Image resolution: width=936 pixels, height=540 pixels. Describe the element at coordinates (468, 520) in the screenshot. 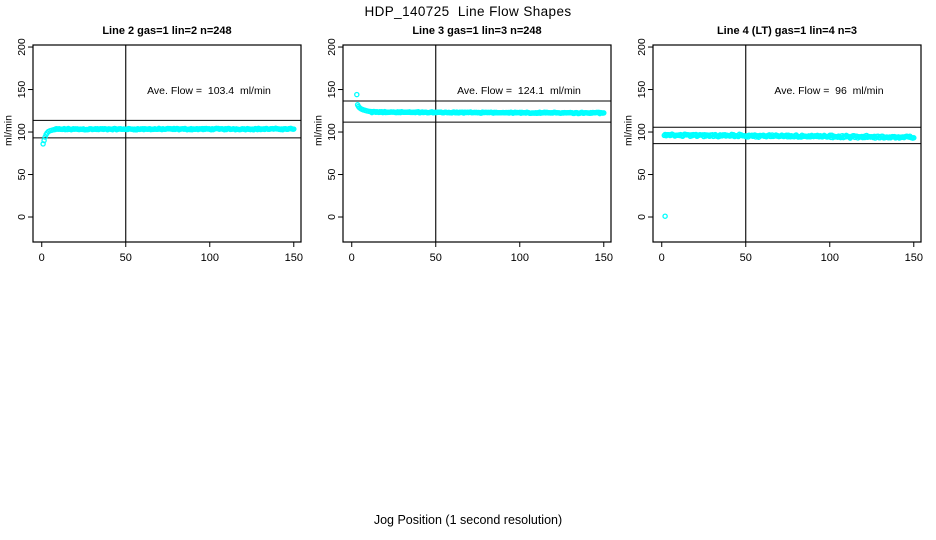

I see `x-axis-title: Jog Position (1 second resolution)` at that location.